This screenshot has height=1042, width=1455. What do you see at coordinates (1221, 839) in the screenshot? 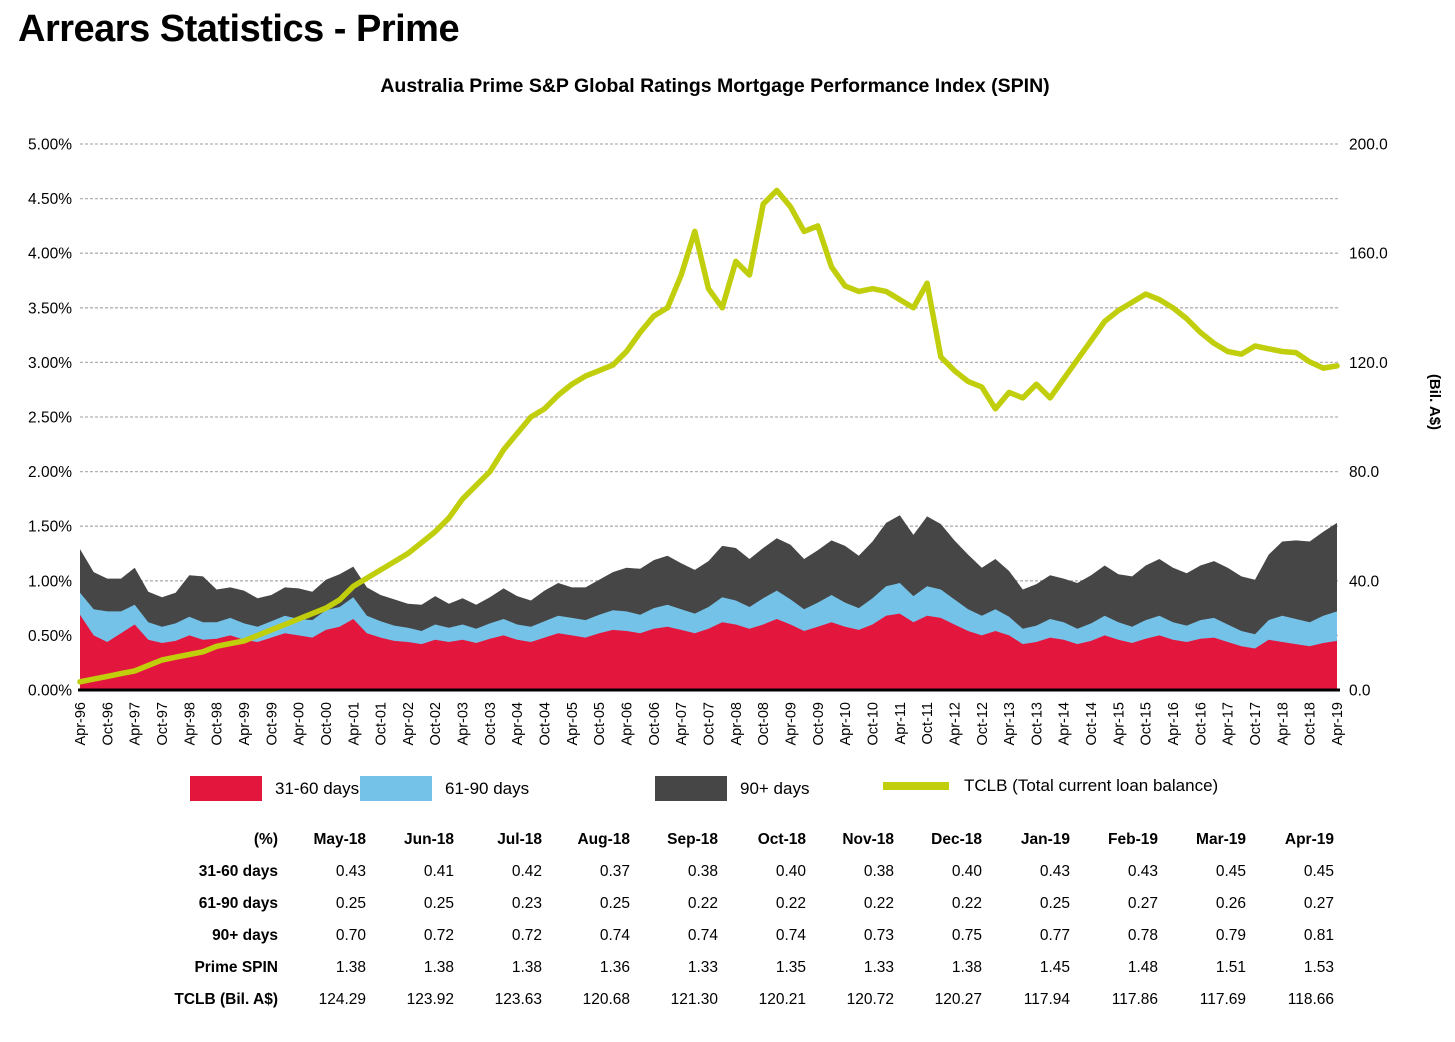
I see `column-header: Mar-19` at bounding box center [1221, 839].